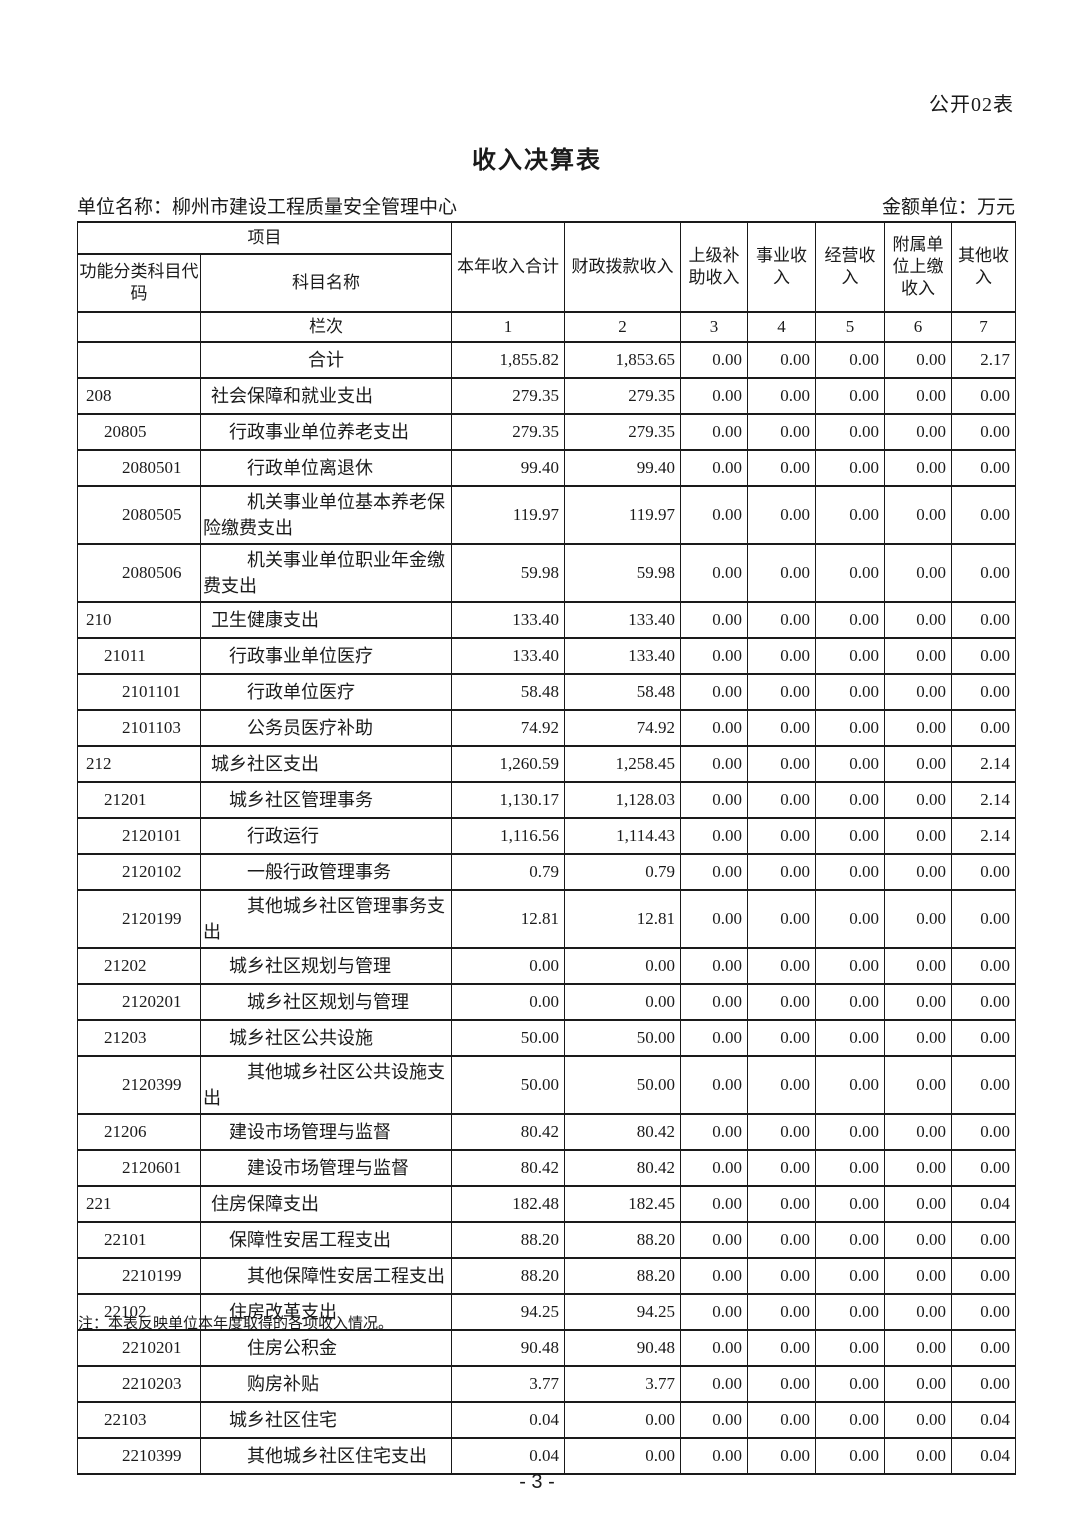 The width and height of the screenshot is (1074, 1520). Describe the element at coordinates (326, 327) in the screenshot. I see `lanci-label: 栏次` at that location.